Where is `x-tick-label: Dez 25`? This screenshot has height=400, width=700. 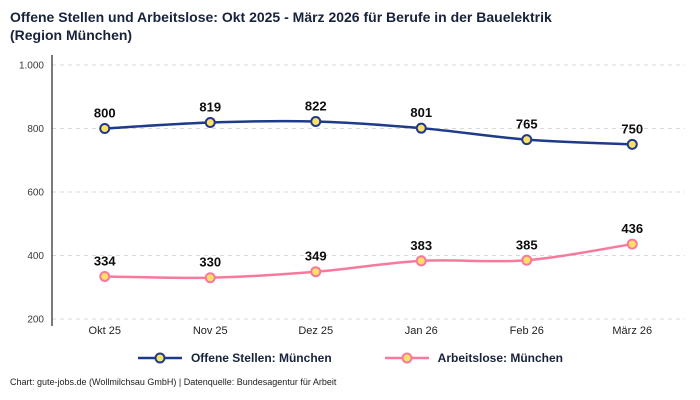 x-tick-label: Dez 25 is located at coordinates (315, 331).